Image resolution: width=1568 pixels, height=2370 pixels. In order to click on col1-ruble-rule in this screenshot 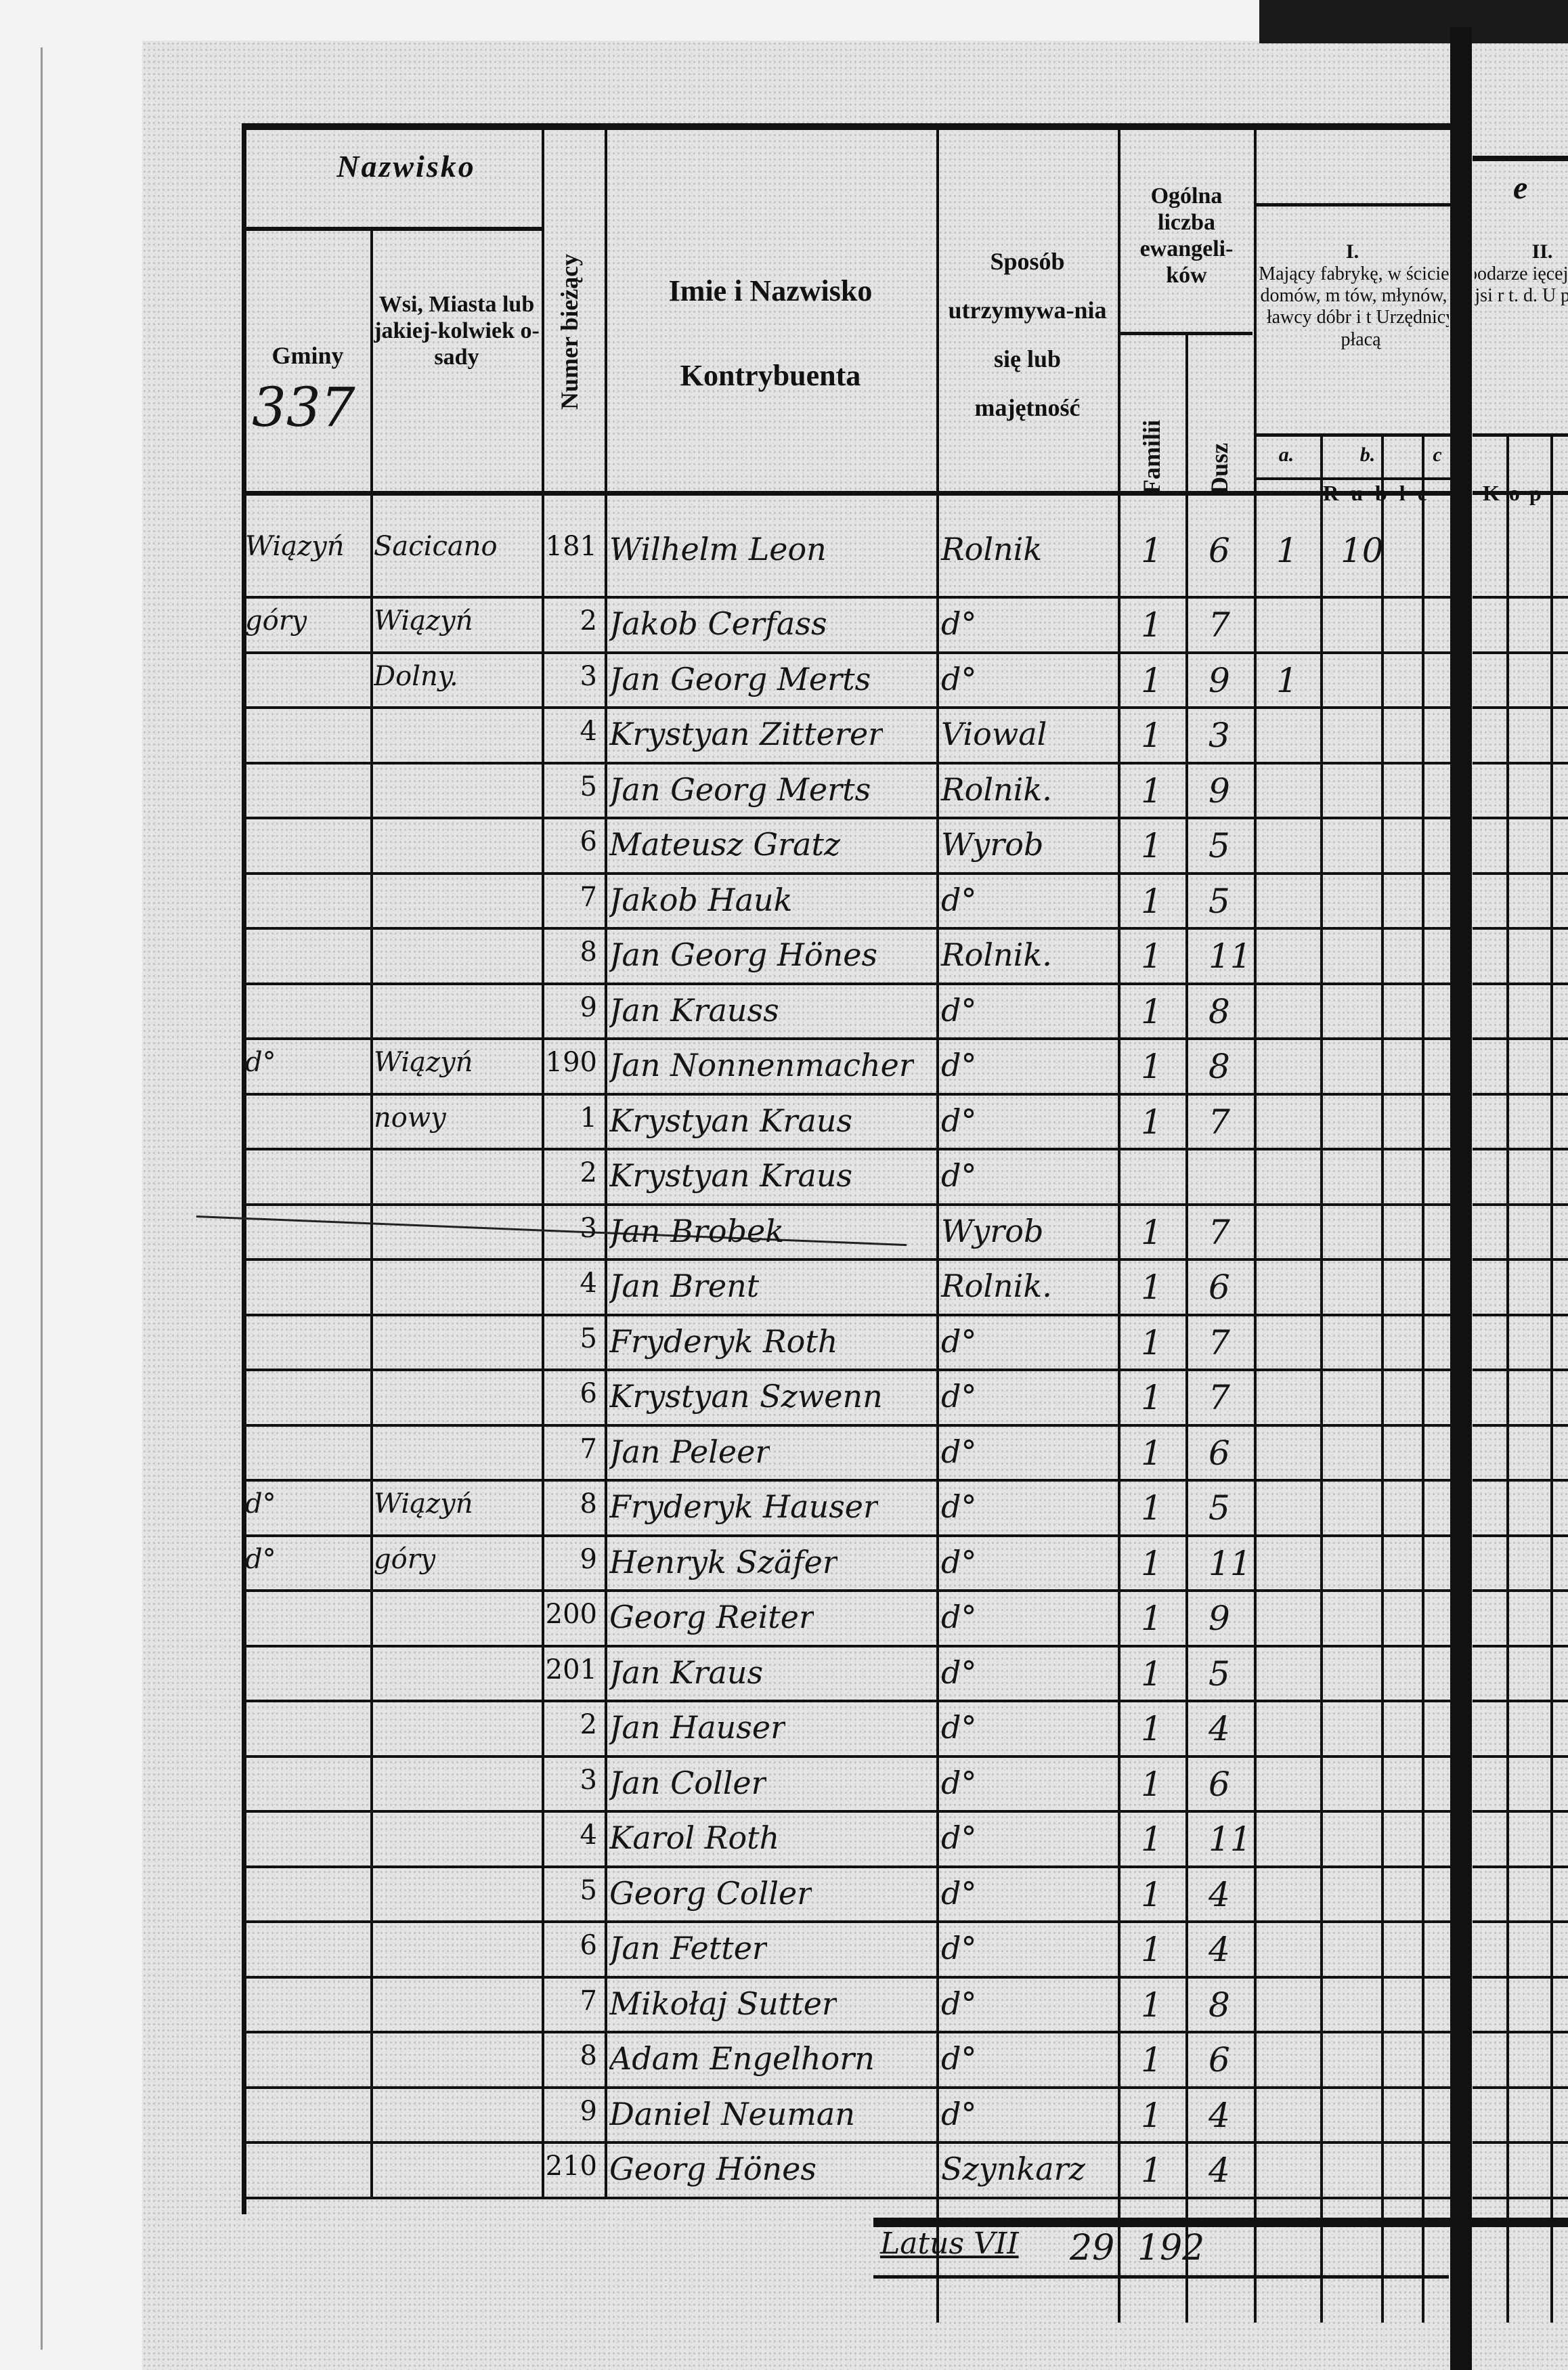, I will do `click(1352, 478)`.